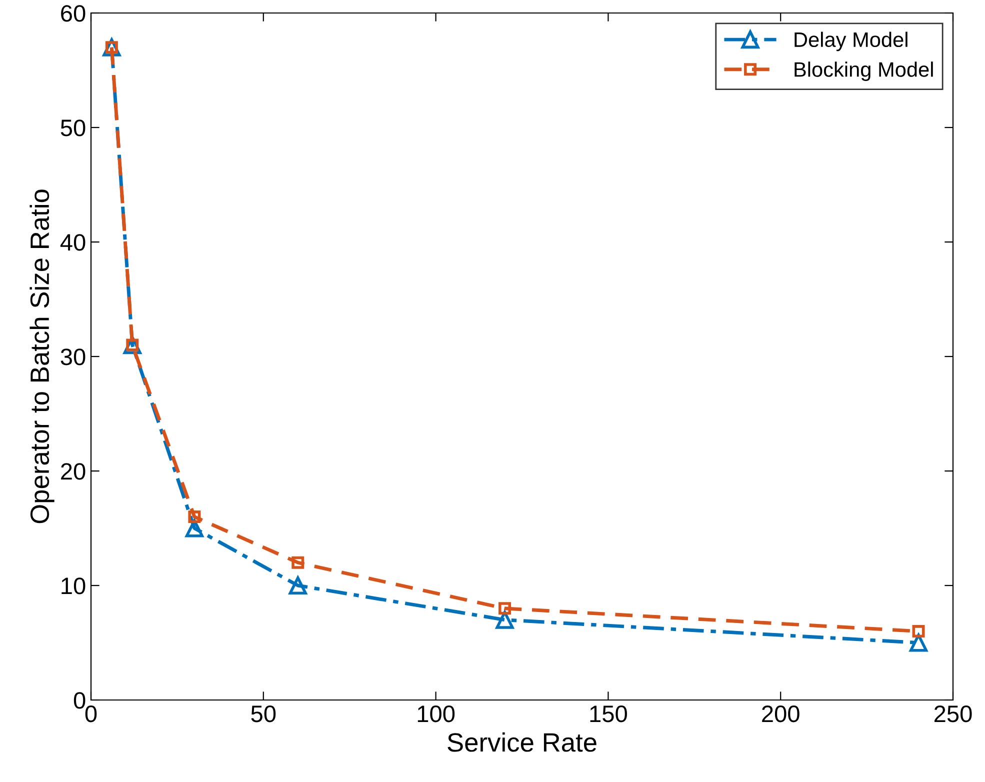  What do you see at coordinates (522, 742) in the screenshot?
I see `x-axis-title: Service Rate` at bounding box center [522, 742].